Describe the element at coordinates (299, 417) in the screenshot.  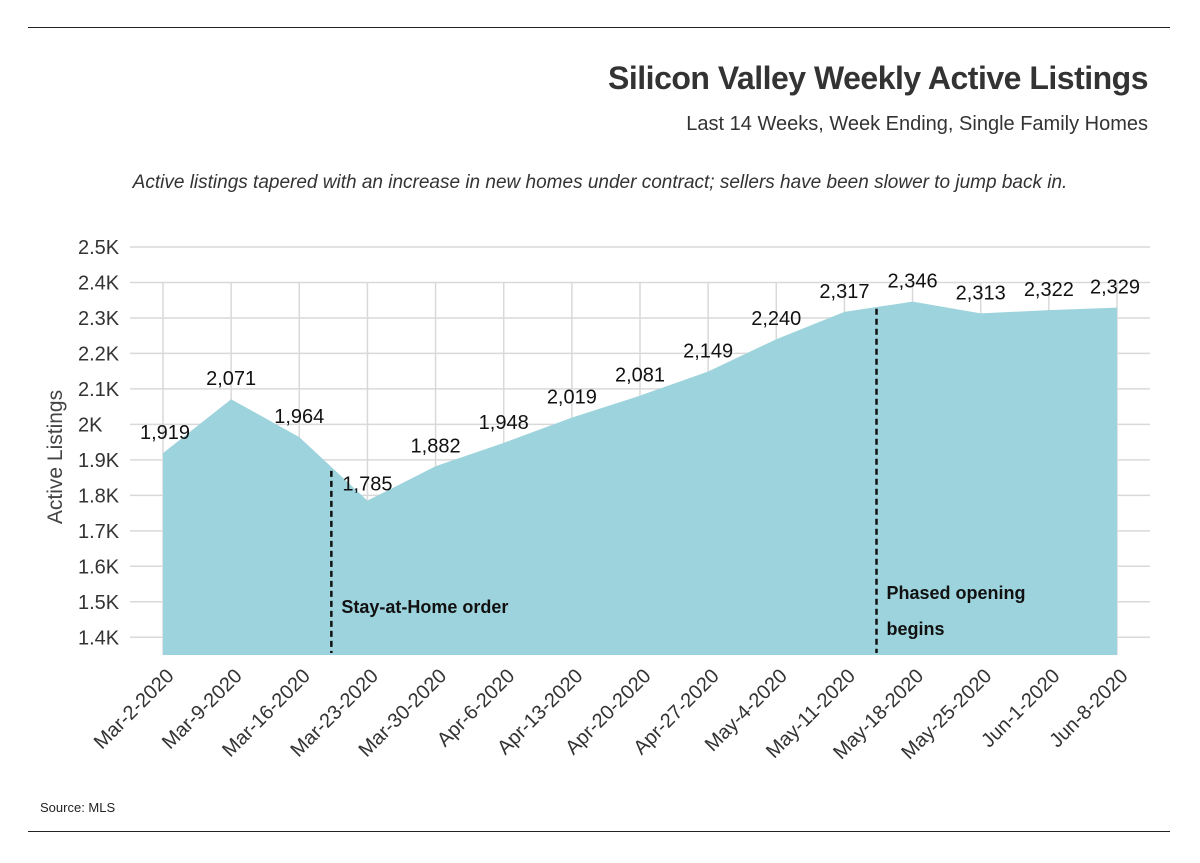
I see `data-label: 1,964` at that location.